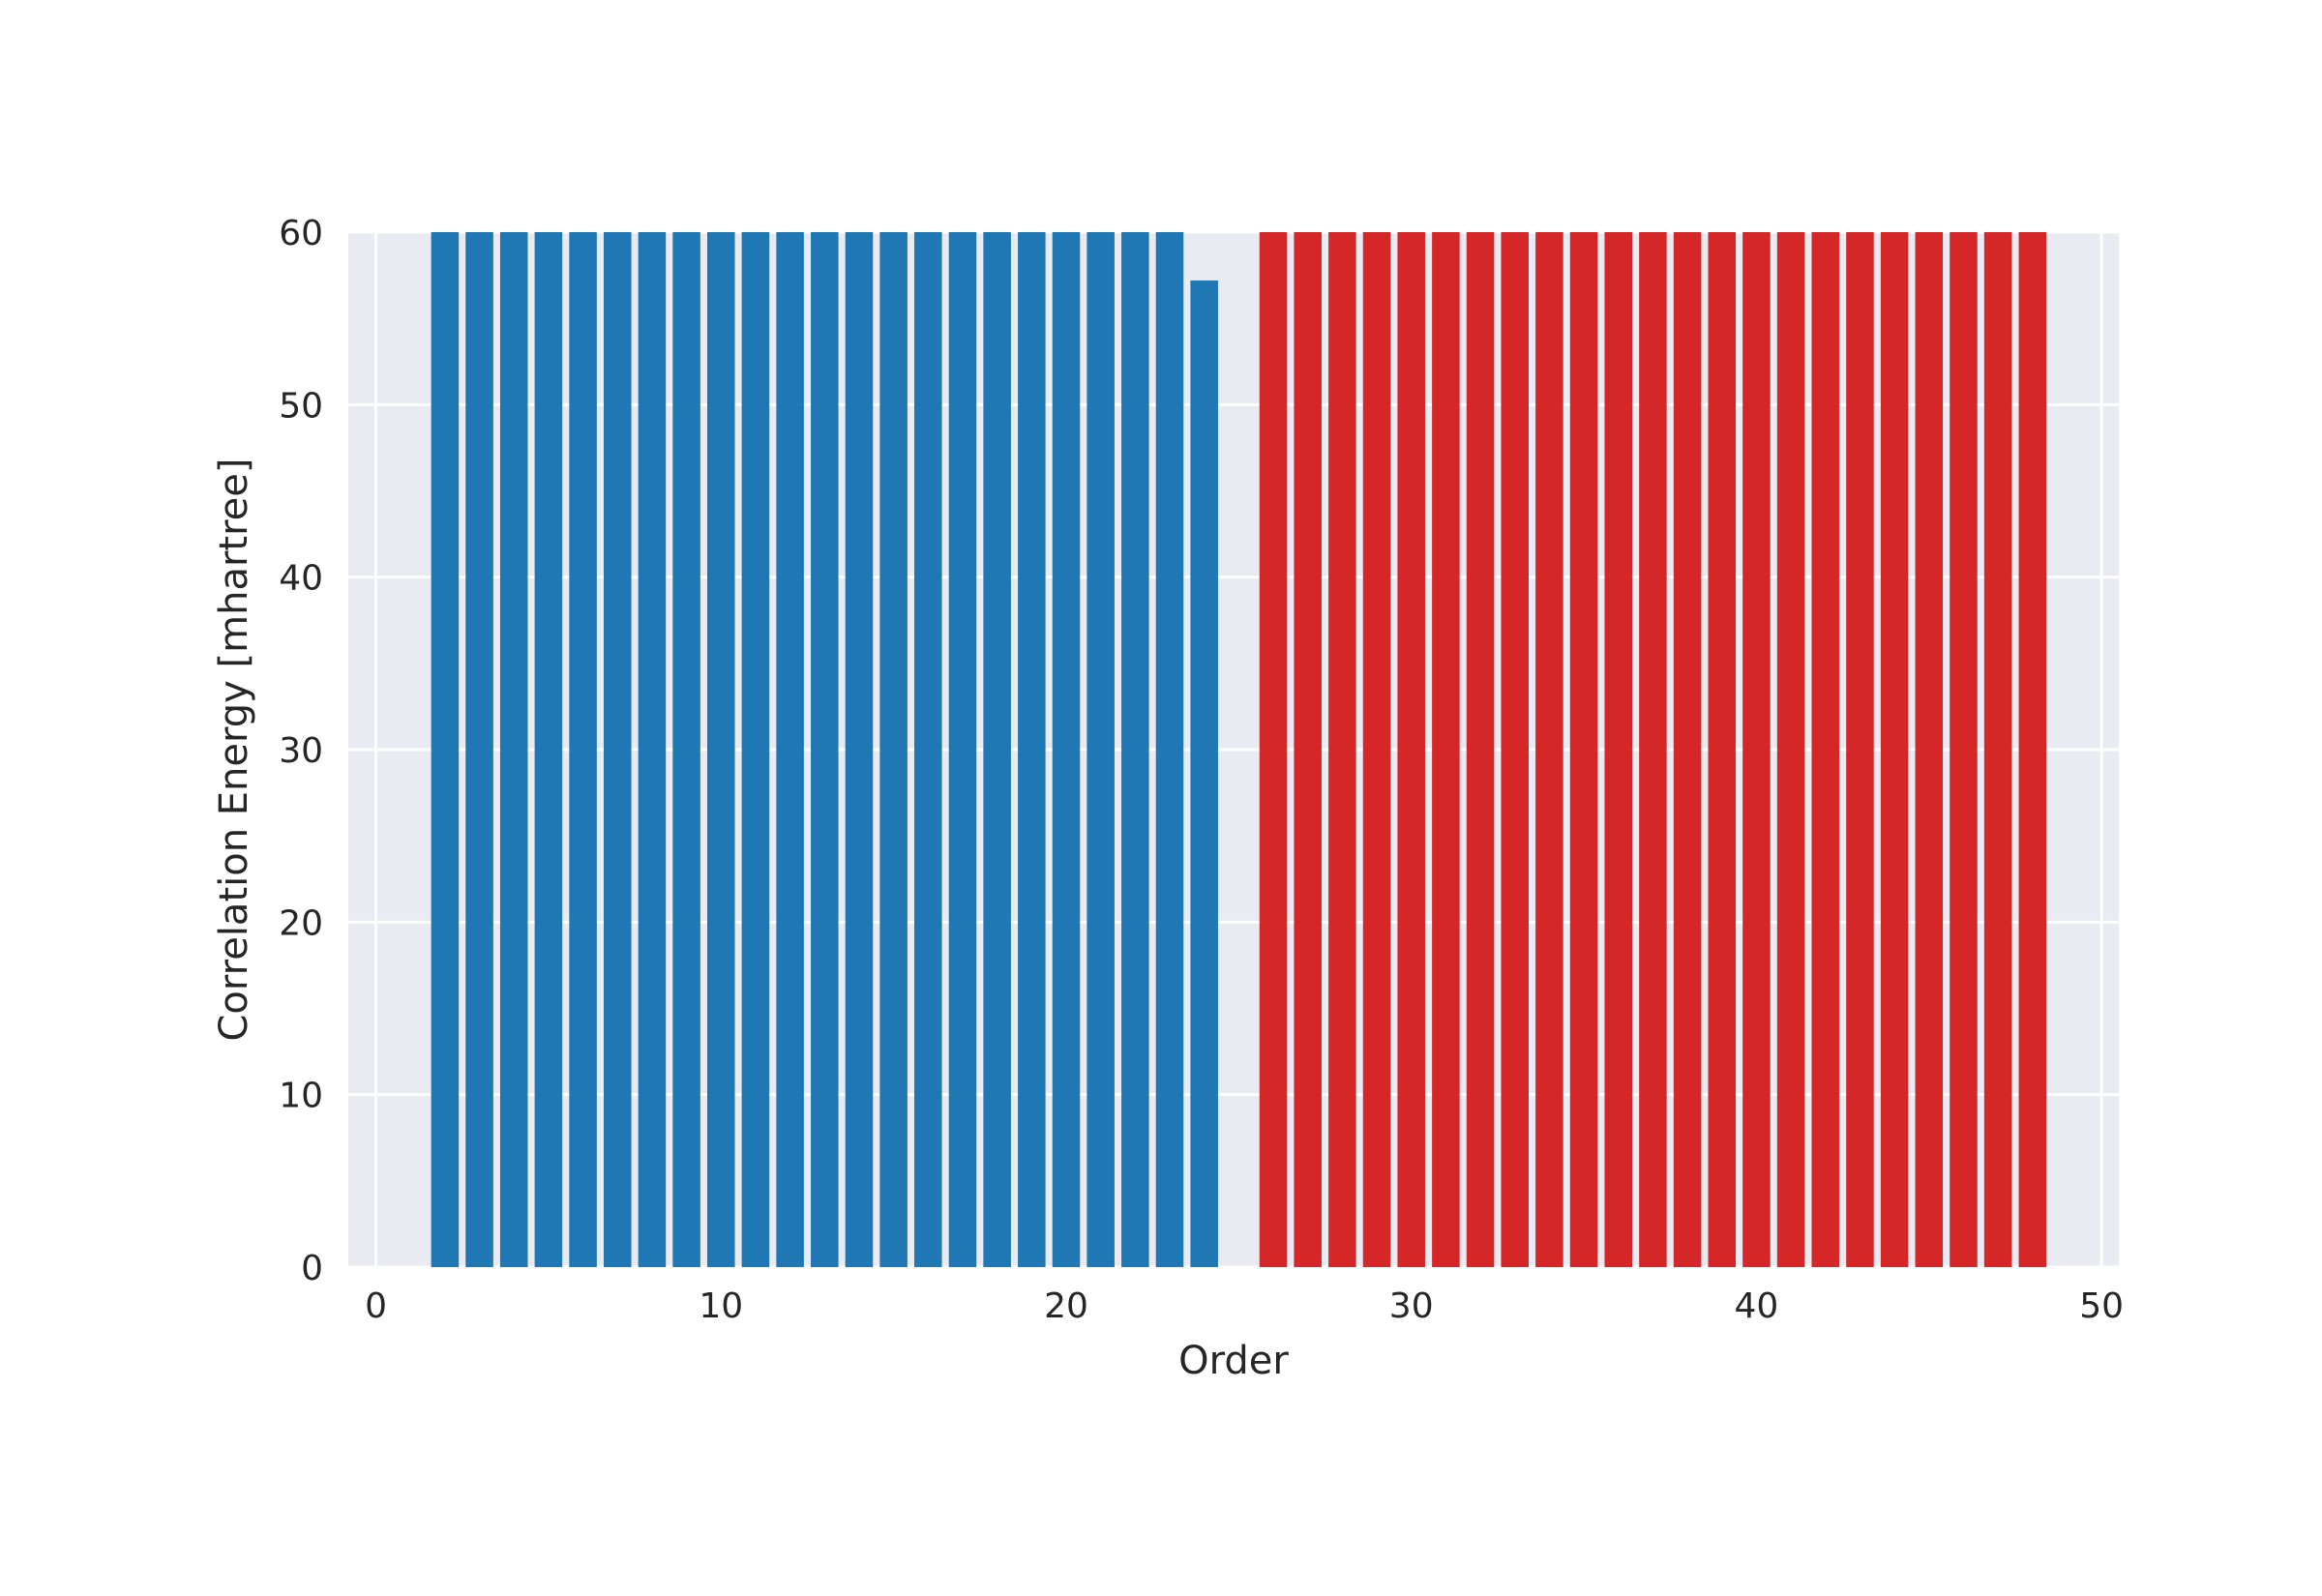 The width and height of the screenshot is (2322, 1596). What do you see at coordinates (312, 1268) in the screenshot?
I see `y-tick-label: 0` at bounding box center [312, 1268].